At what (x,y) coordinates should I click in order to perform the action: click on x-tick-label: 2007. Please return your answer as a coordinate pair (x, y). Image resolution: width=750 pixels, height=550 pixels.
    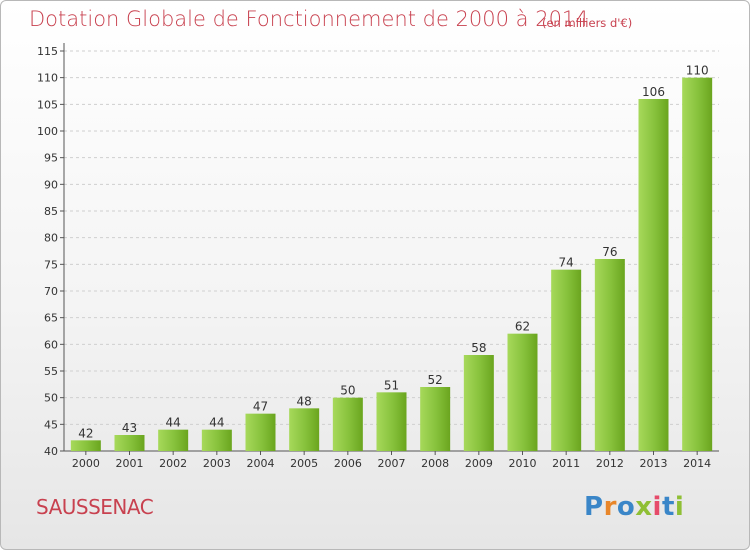
    Looking at the image, I should click on (392, 463).